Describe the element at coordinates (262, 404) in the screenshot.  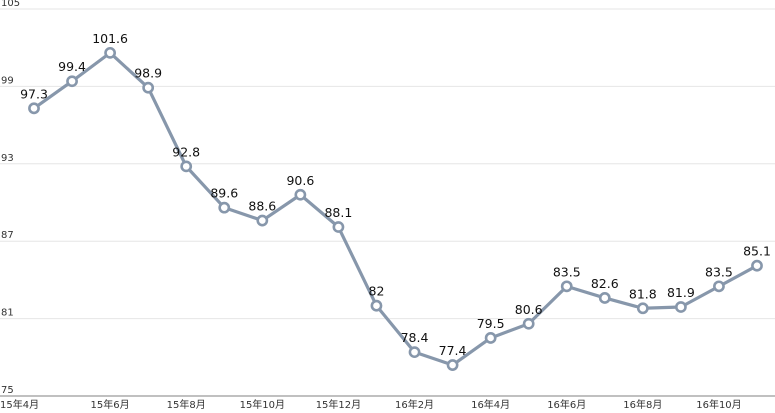
I see `x-tick-label: 15年10月` at that location.